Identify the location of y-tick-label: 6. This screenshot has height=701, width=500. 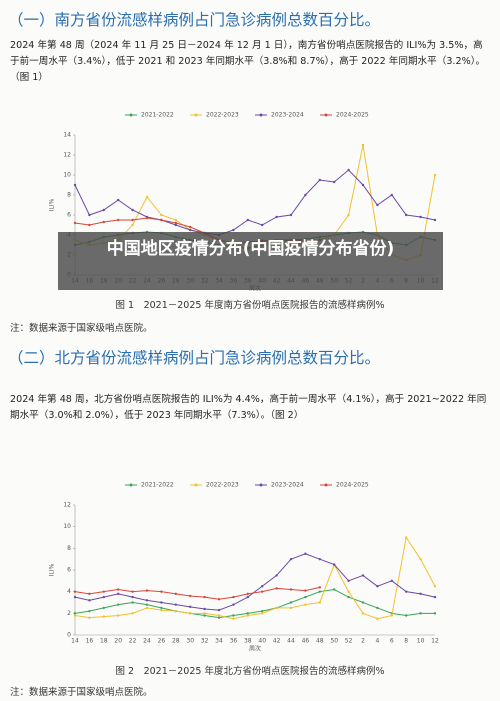
(69, 570).